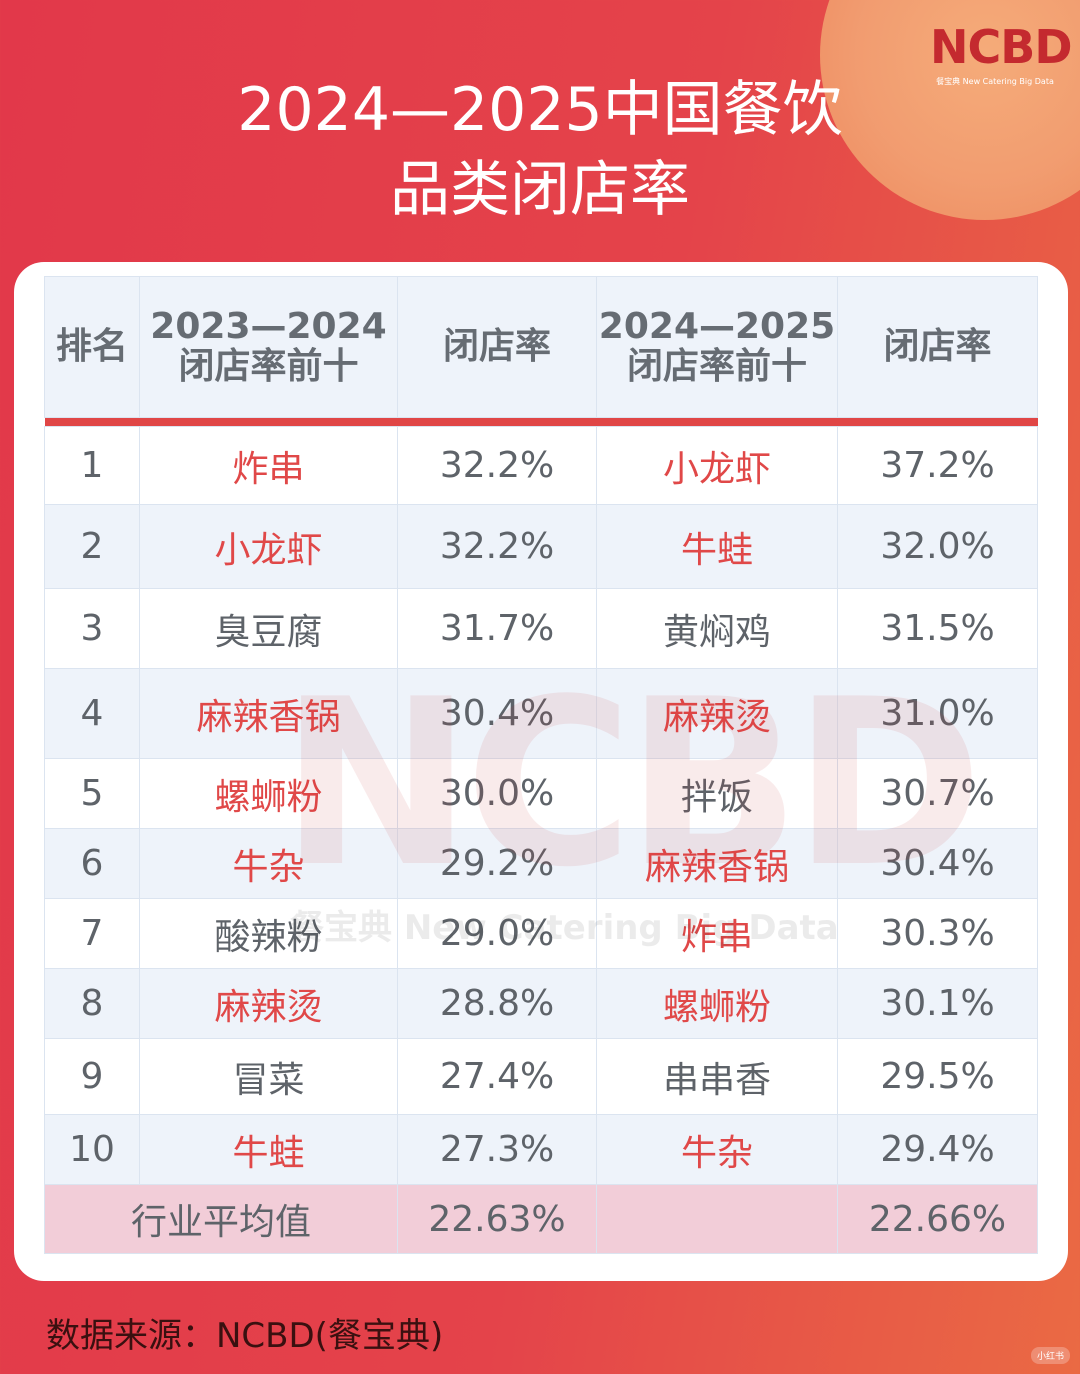 The width and height of the screenshot is (1080, 1374). Describe the element at coordinates (717, 793) in the screenshot. I see `category-2024-2025: 拌饭` at that location.